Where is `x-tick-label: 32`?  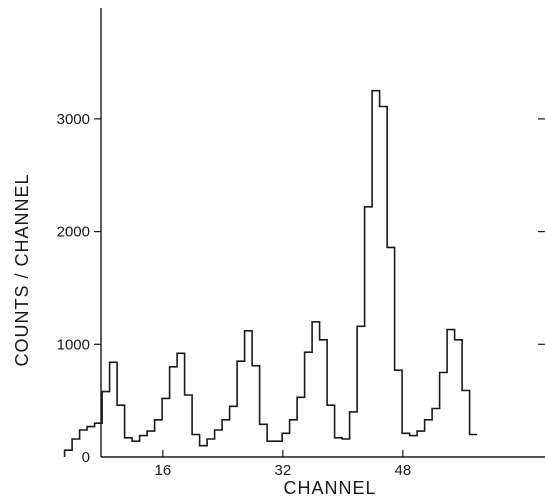 x-tick-label: 32 is located at coordinates (283, 470).